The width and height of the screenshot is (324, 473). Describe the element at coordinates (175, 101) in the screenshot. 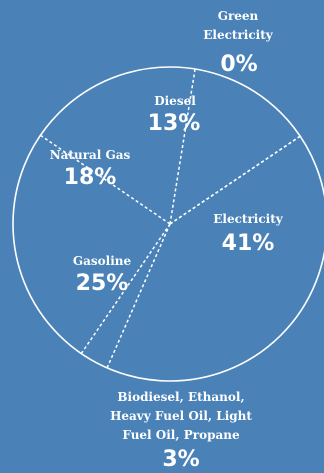

I see `label-diesel: Diesel` at that location.